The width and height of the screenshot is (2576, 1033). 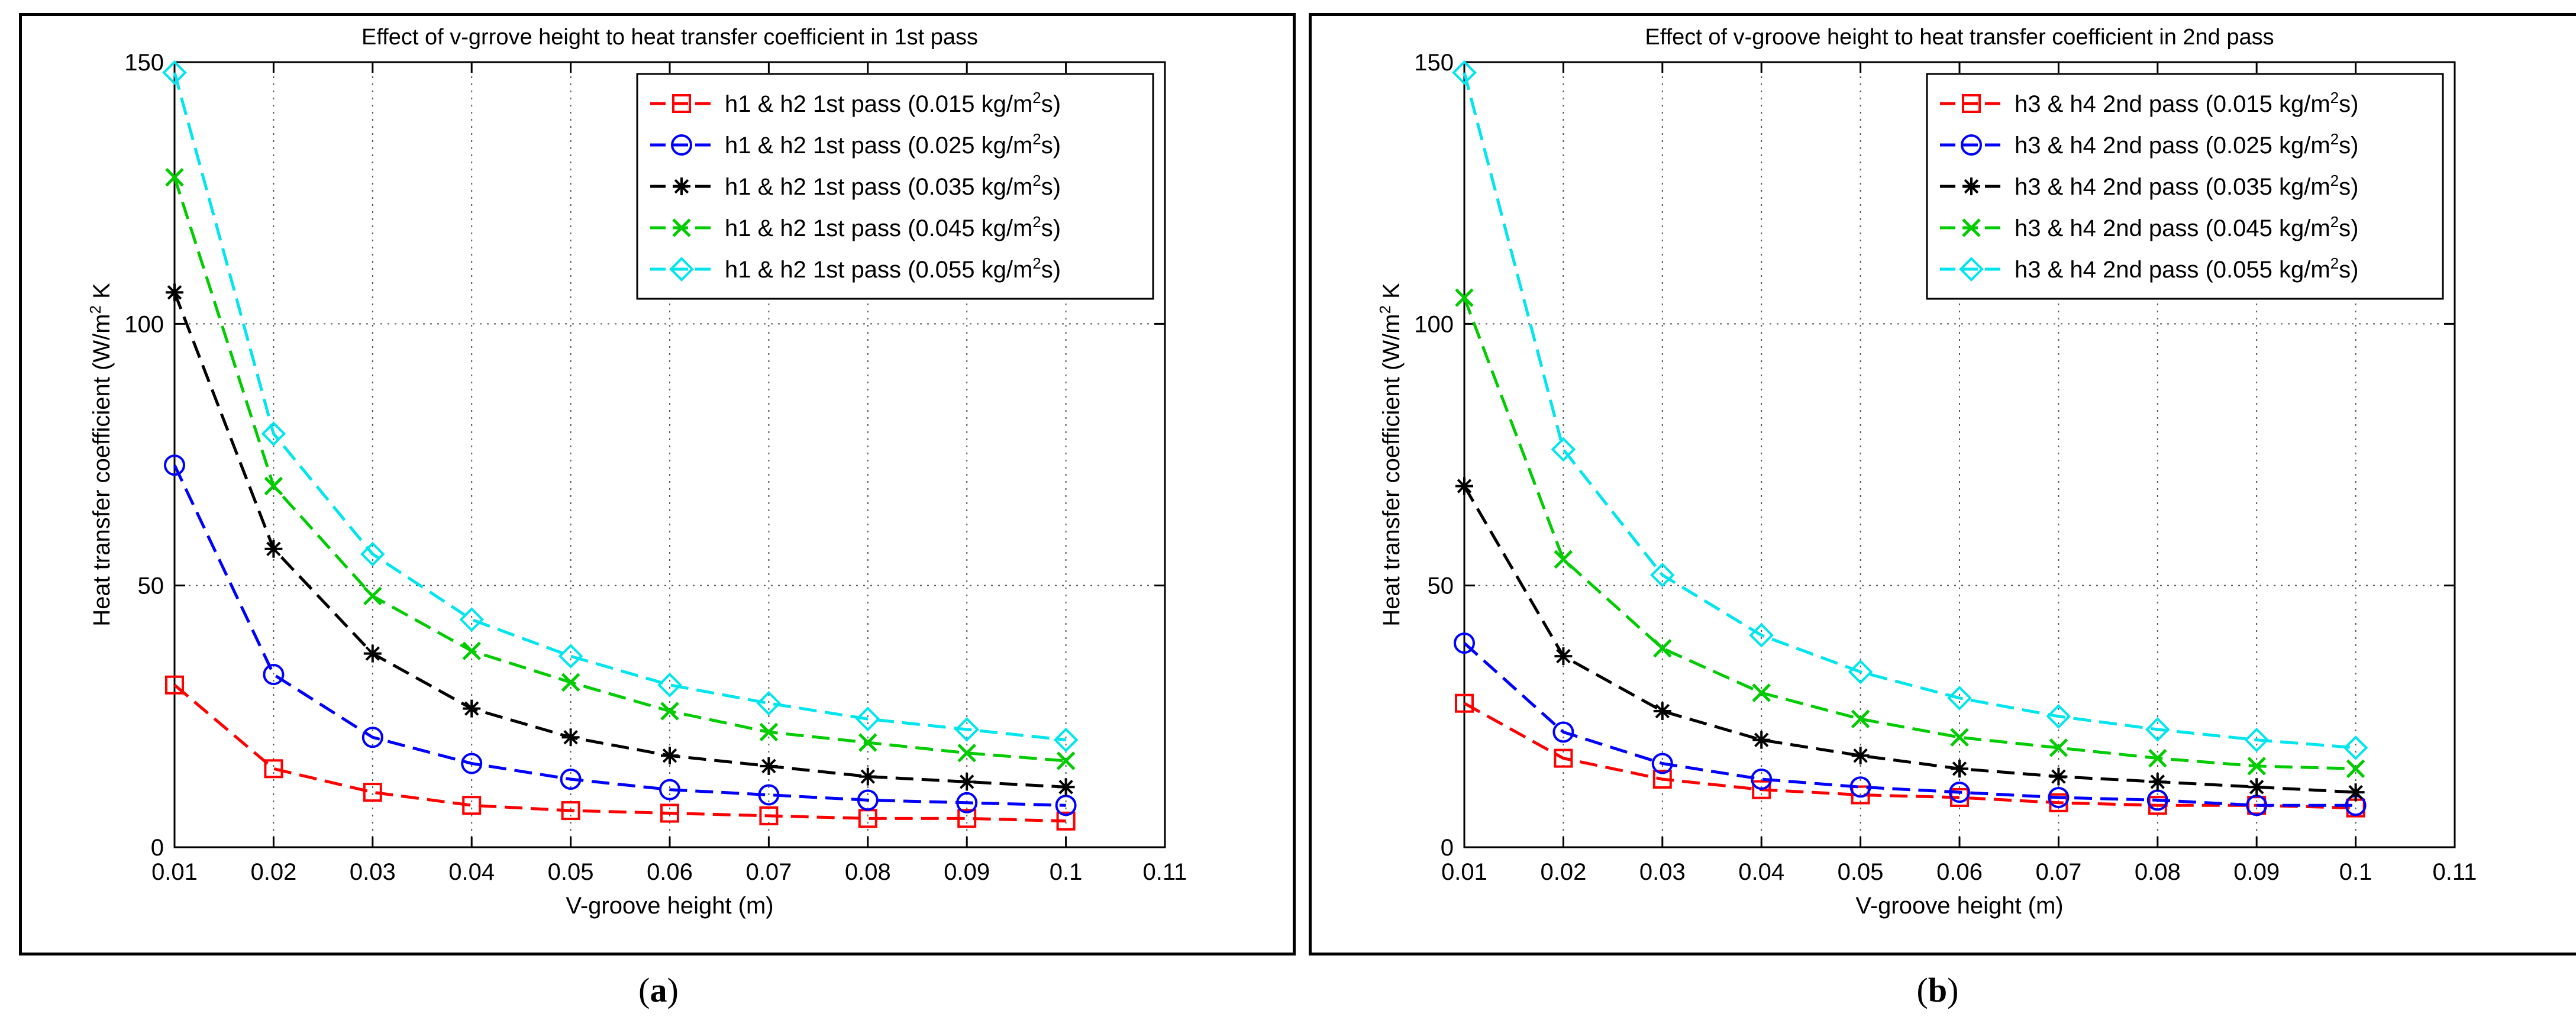 What do you see at coordinates (1959, 906) in the screenshot?
I see `x-axis-label: V-groove height (m)` at bounding box center [1959, 906].